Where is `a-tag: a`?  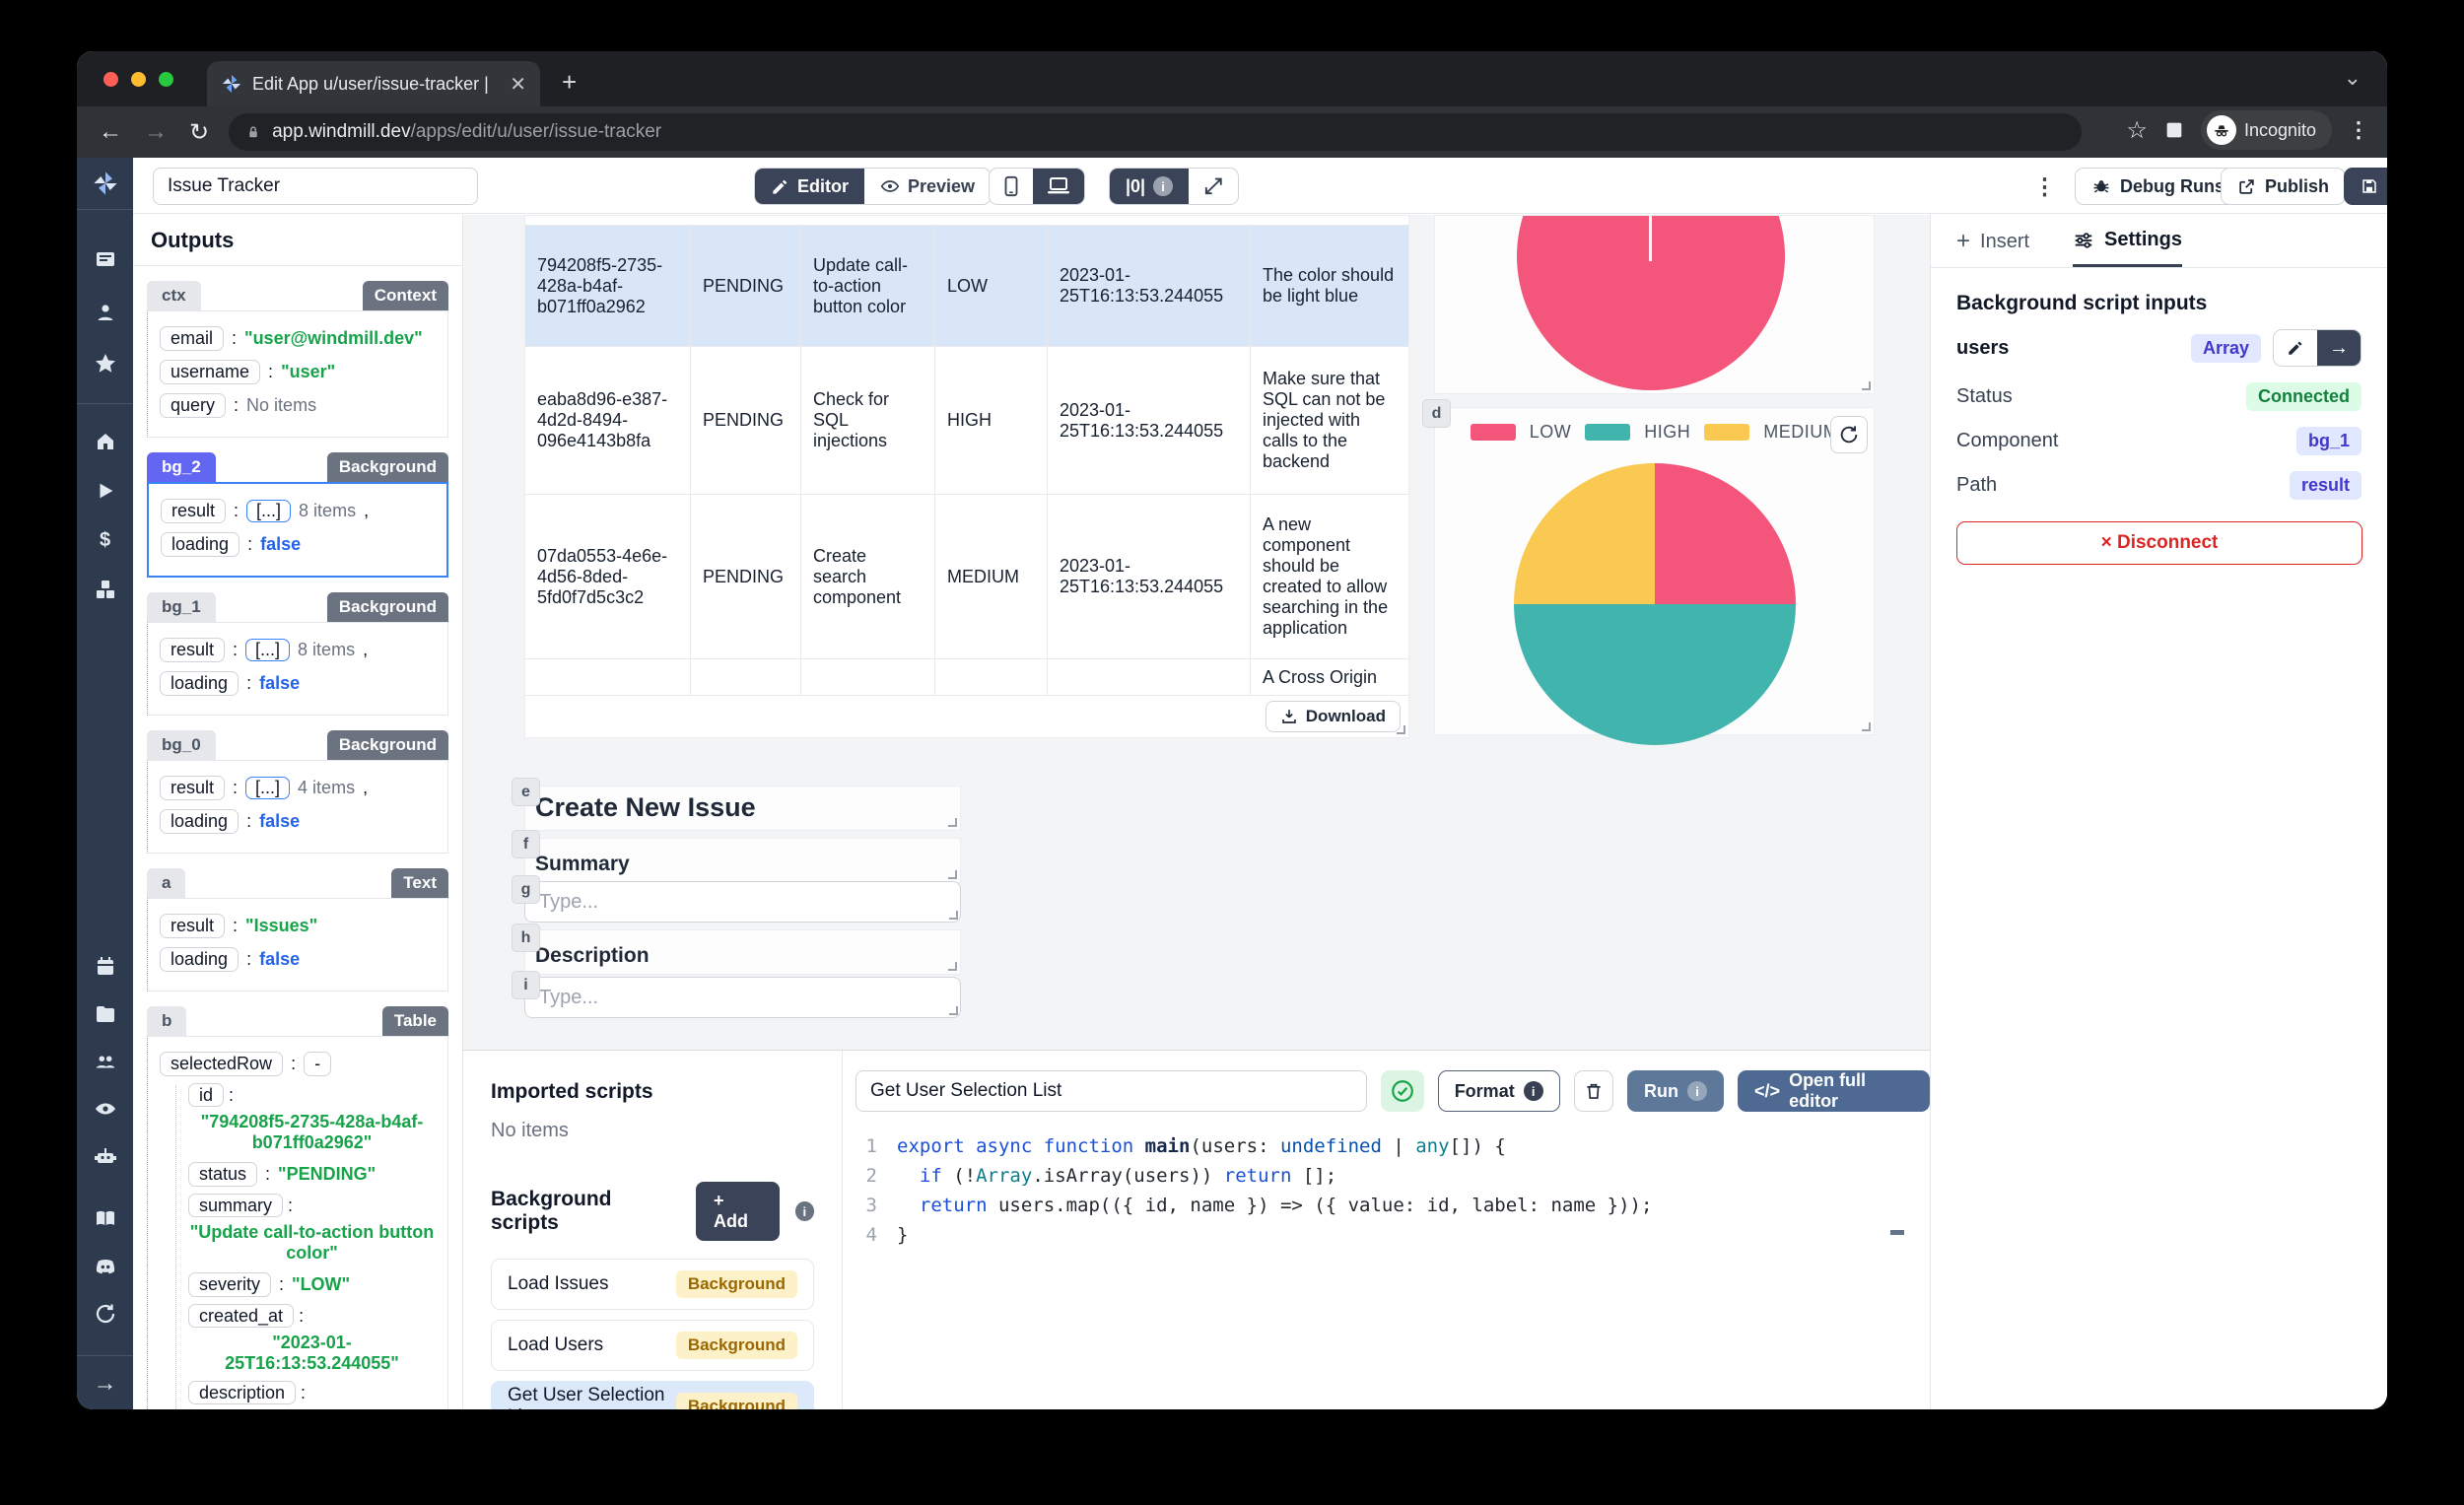 a-tag: a is located at coordinates (166, 883).